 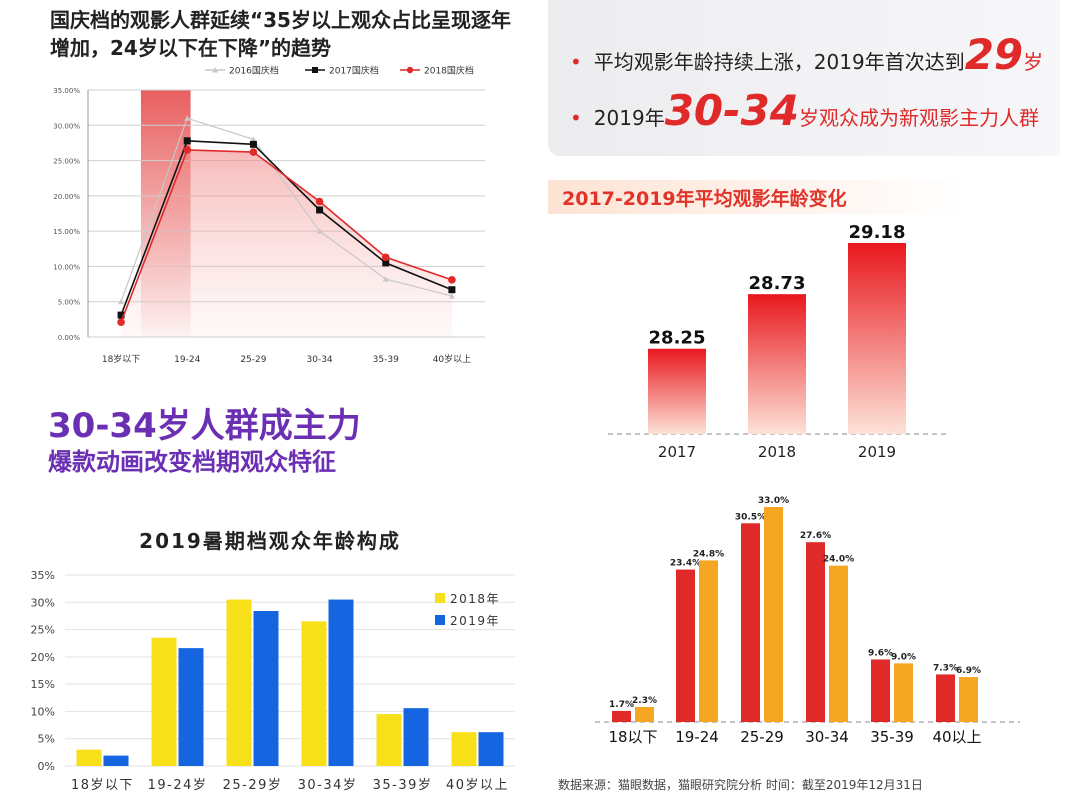 What do you see at coordinates (43, 602) in the screenshot?
I see `y-tick-label: 30%` at bounding box center [43, 602].